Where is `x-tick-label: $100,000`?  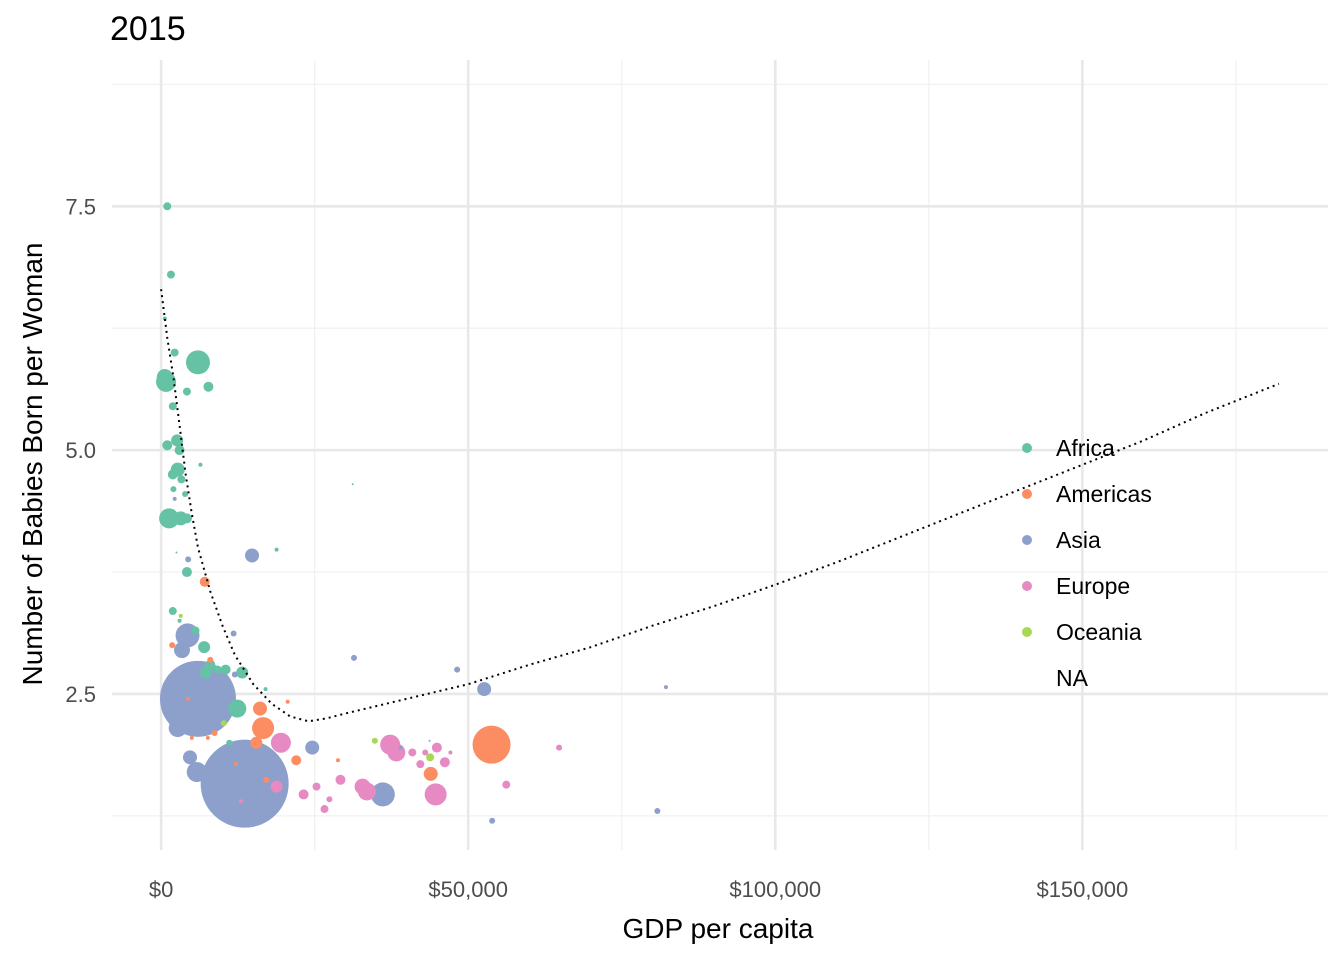 x-tick-label: $100,000 is located at coordinates (775, 889).